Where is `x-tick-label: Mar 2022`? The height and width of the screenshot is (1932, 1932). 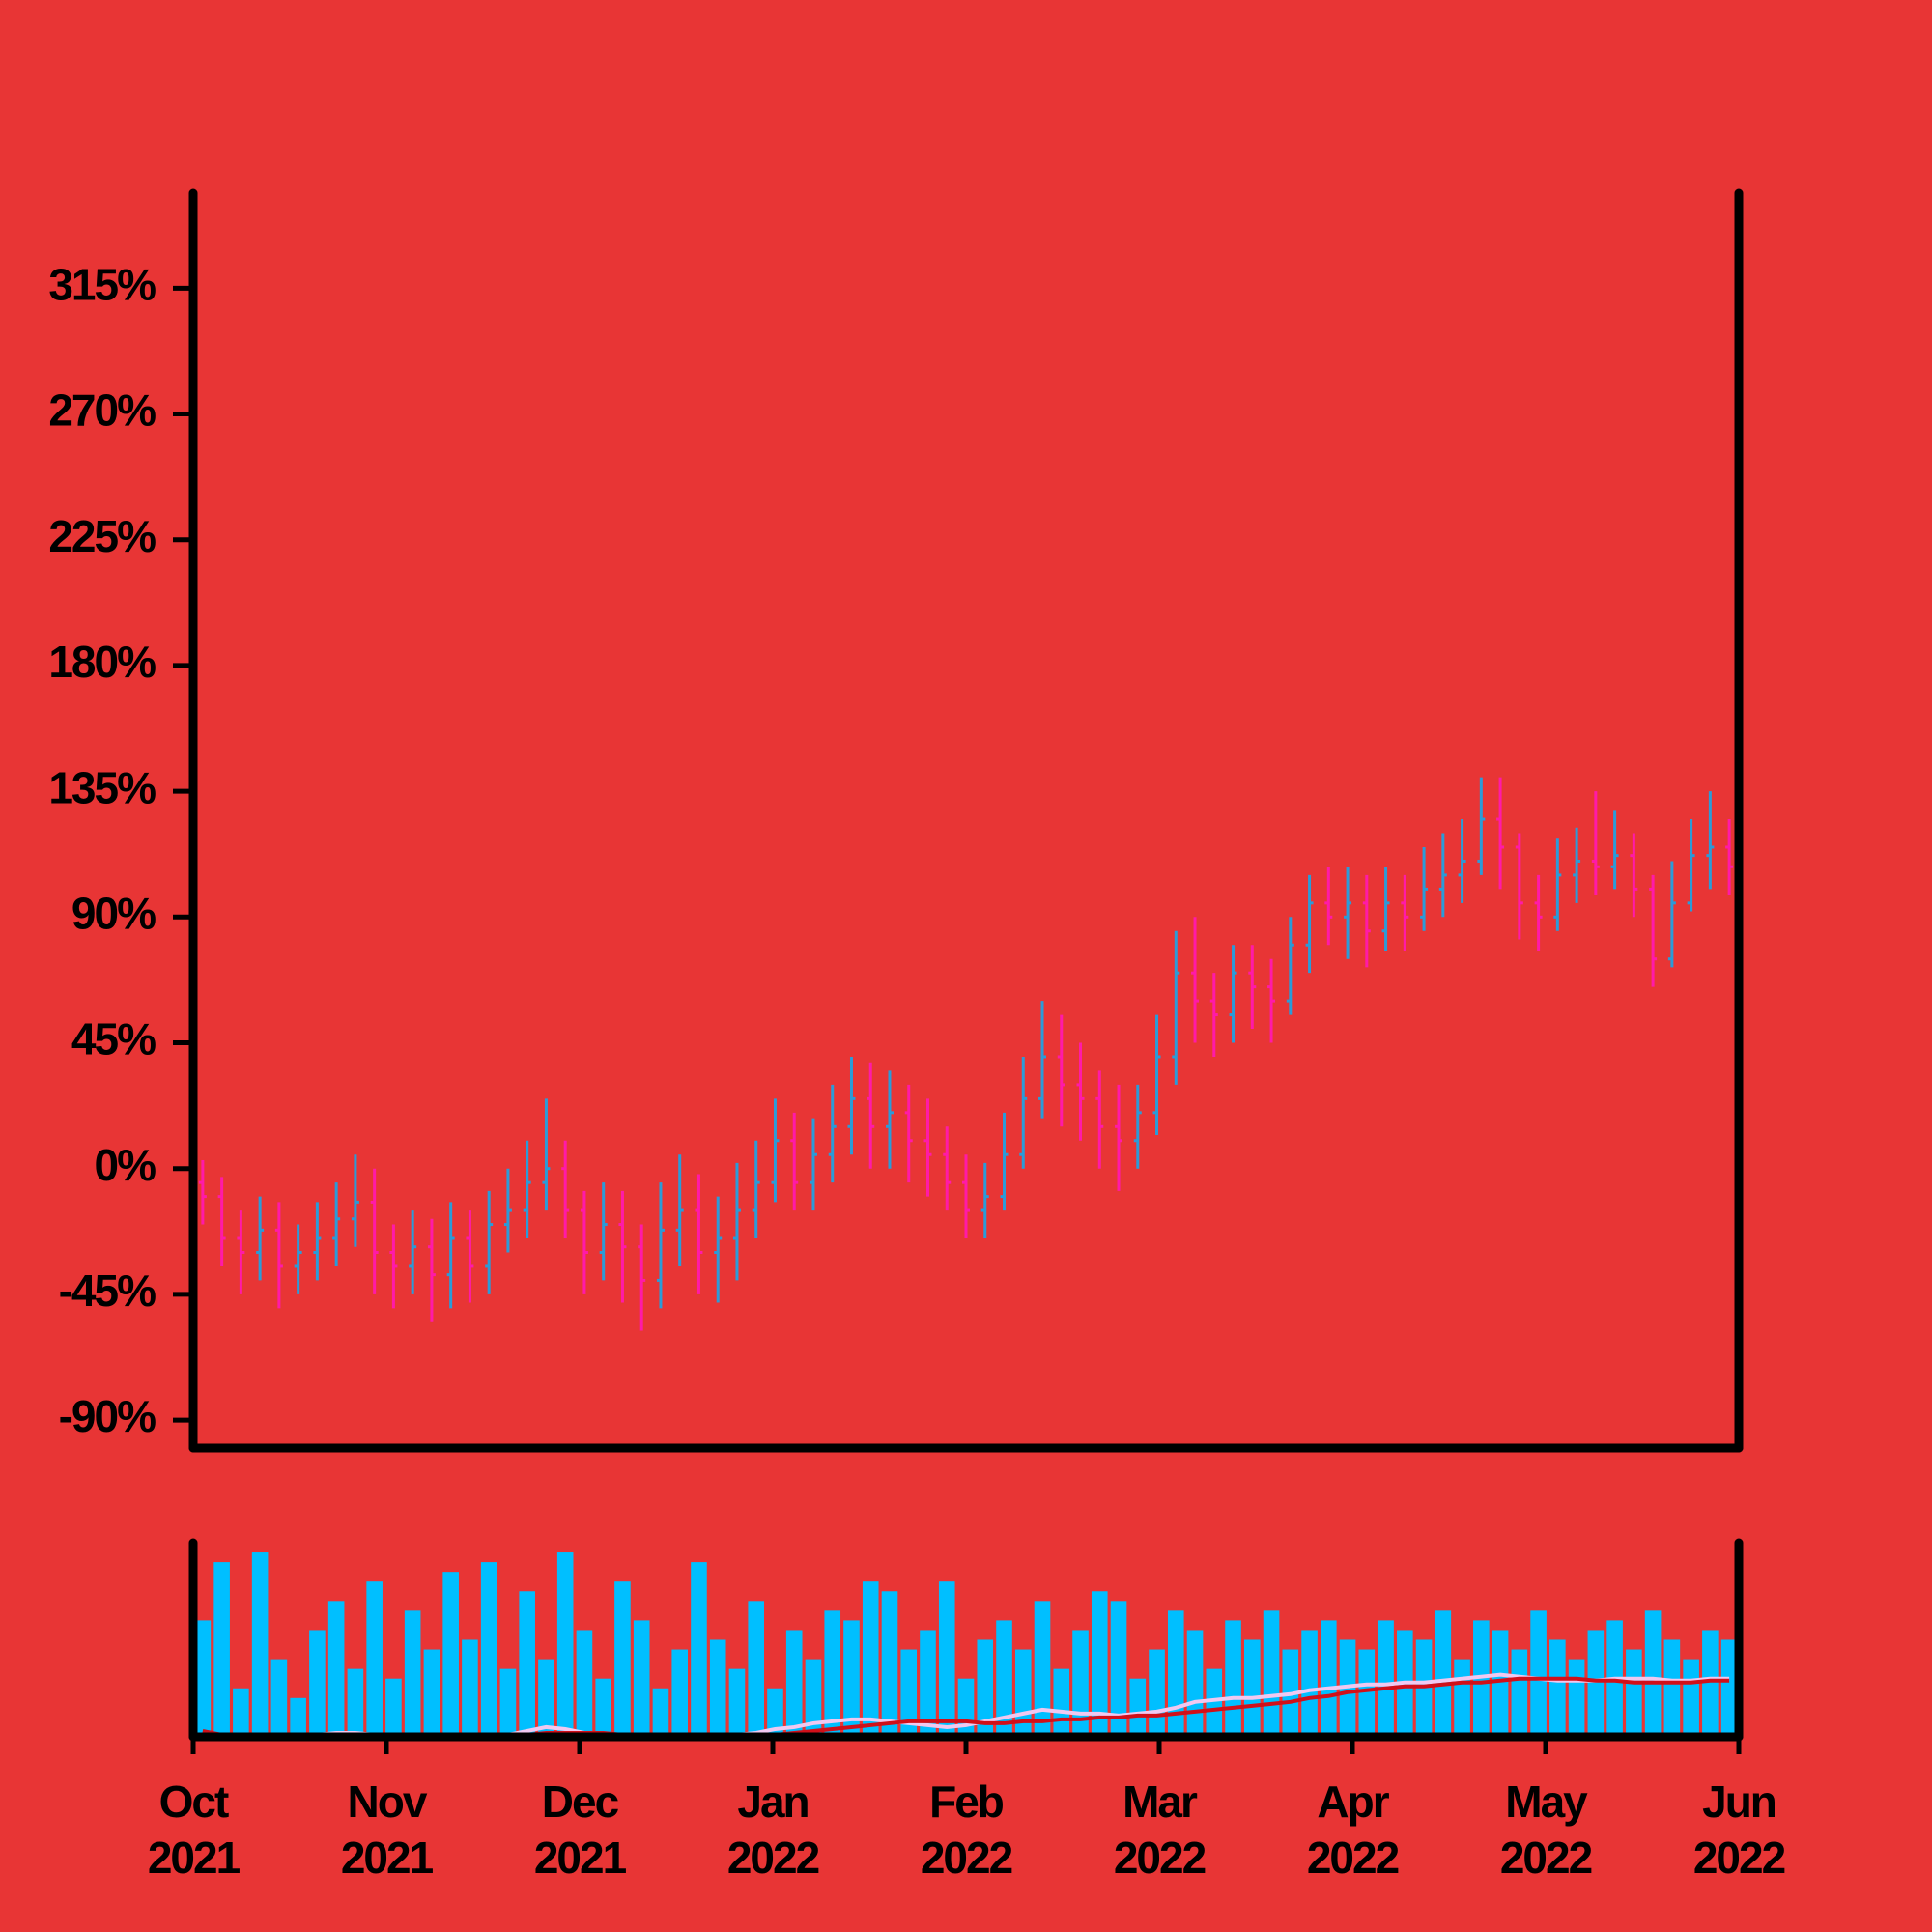
x-tick-label: Mar 2022 is located at coordinates (1160, 1829).